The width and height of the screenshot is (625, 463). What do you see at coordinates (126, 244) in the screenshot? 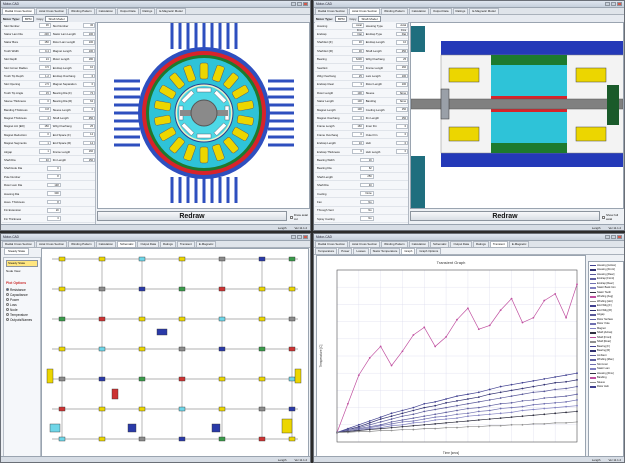
I see `tab-schematic: Schematic` at bounding box center [126, 244].